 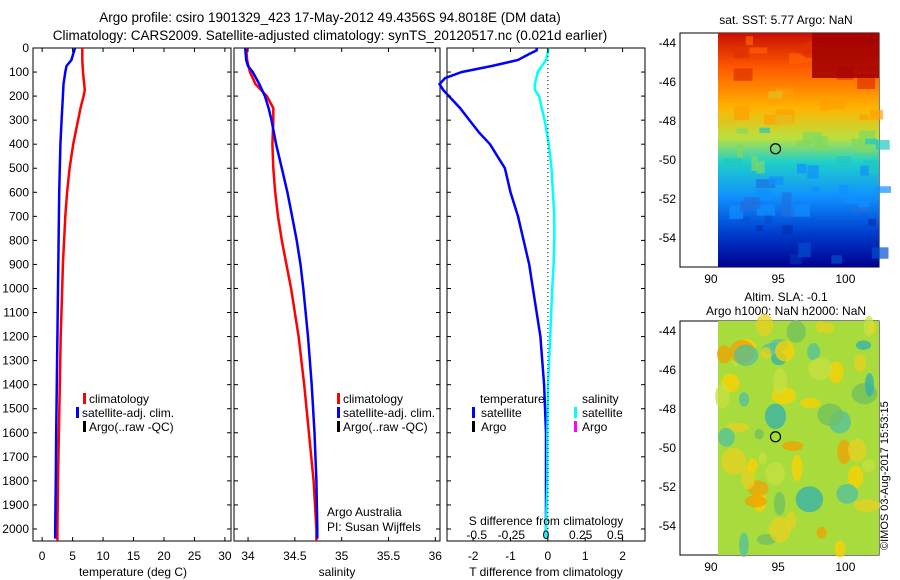 I want to click on legend-swatch-satellite, so click(x=338, y=412).